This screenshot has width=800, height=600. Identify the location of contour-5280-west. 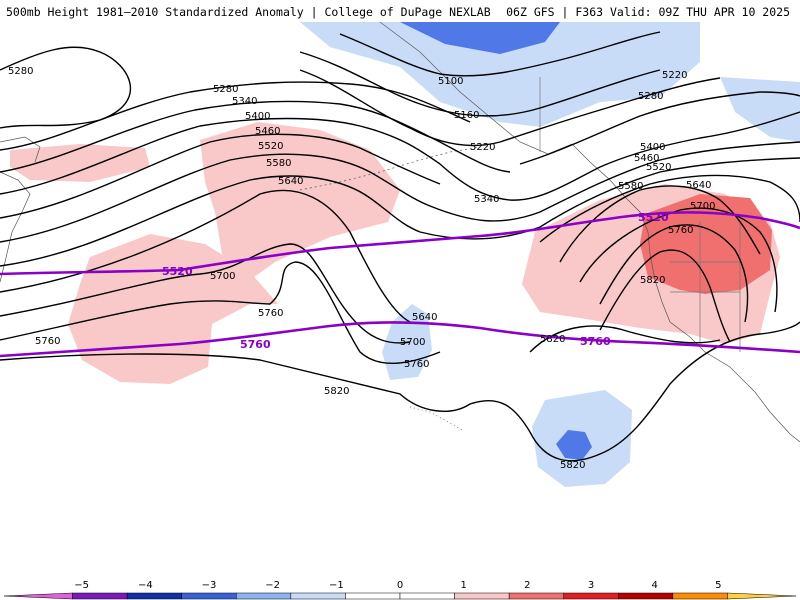
(235, 116).